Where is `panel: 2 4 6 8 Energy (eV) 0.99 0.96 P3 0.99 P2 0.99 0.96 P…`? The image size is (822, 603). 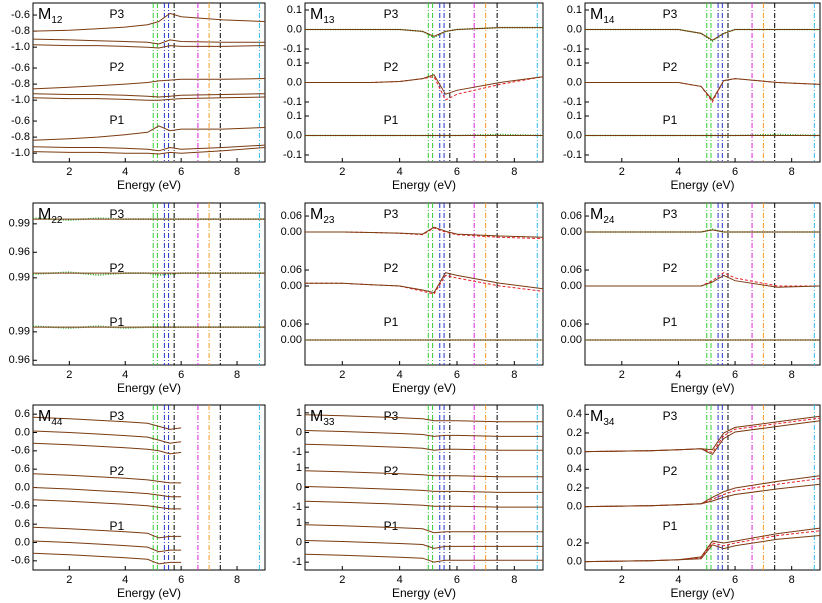
panel: 2 4 6 8 Energy (eV) 0.99 0.96 P3 0.99 P2 0.99 0.96 P… is located at coordinates (137, 298).